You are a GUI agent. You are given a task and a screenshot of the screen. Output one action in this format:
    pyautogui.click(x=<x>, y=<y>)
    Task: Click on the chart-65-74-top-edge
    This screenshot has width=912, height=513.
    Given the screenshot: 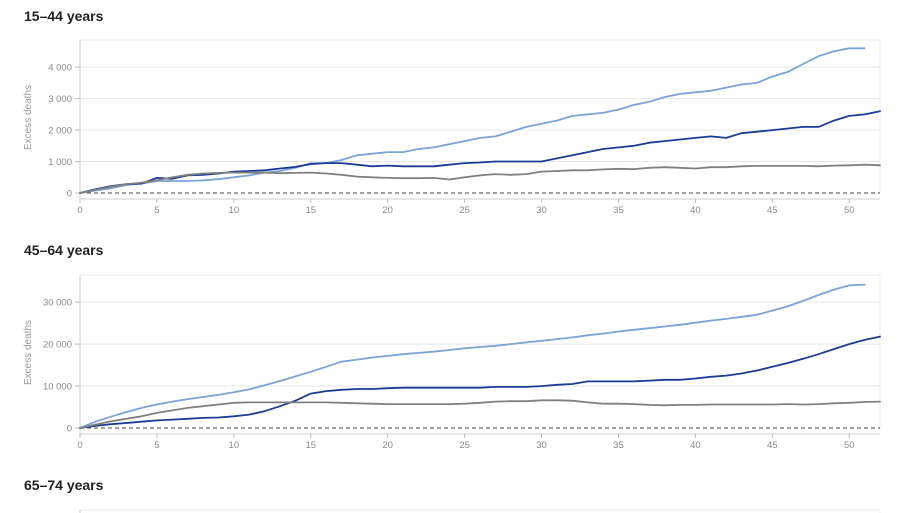 What is the action you would take?
    pyautogui.click(x=480, y=511)
    